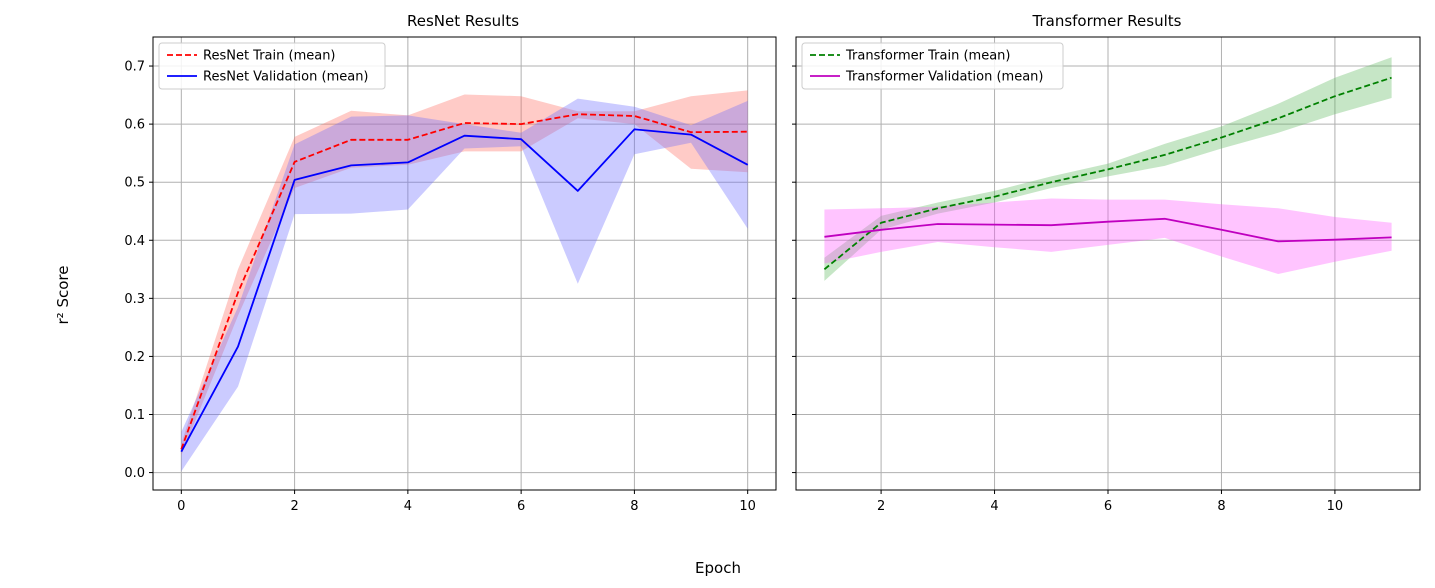  Describe the element at coordinates (134, 67) in the screenshot. I see `y-tick-label: 0.7` at that location.